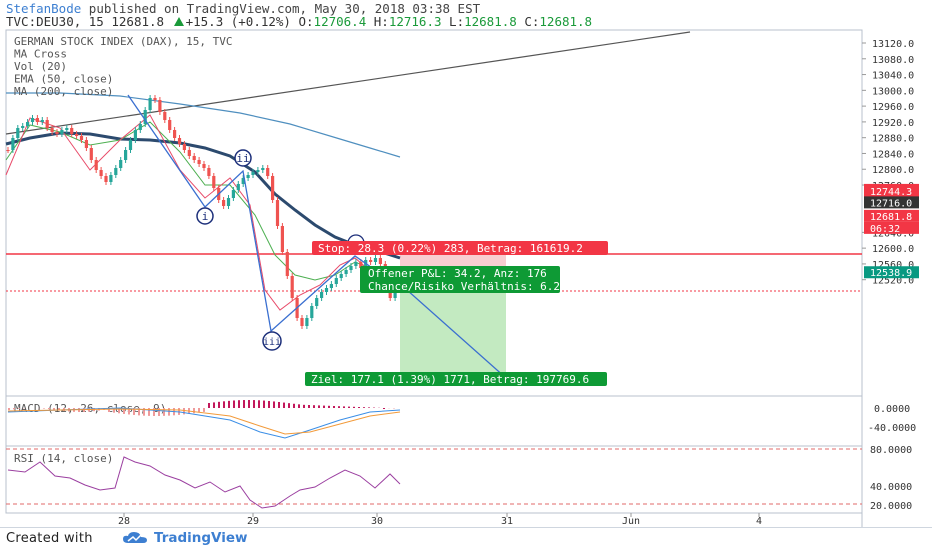  Describe the element at coordinates (63, 458) in the screenshot. I see `rsi-label: RSI (14, close)` at that location.